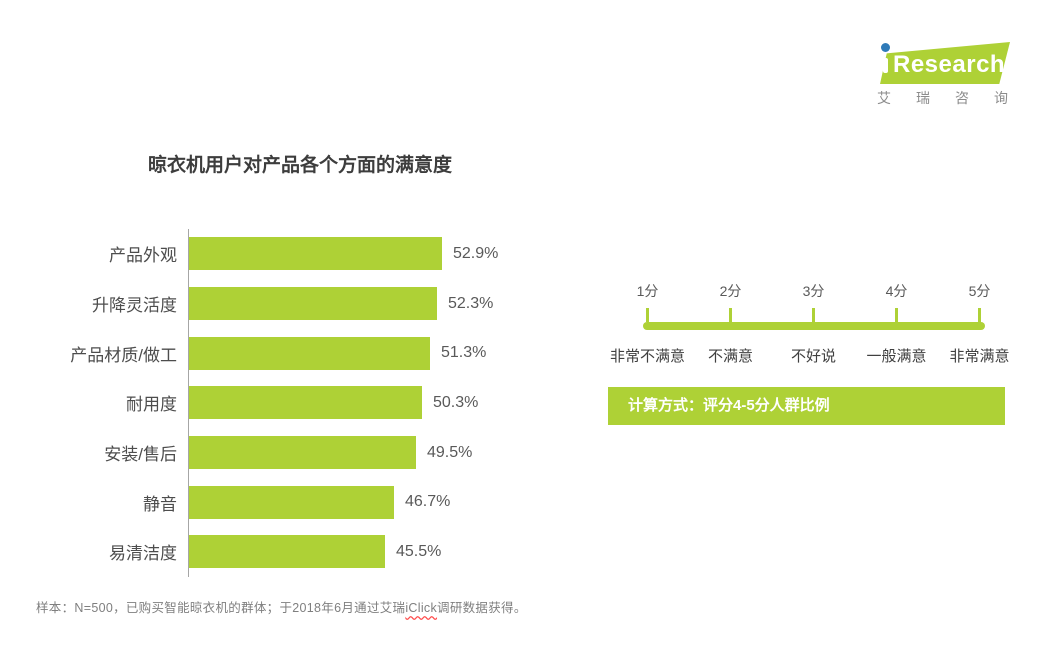 Image resolution: width=1045 pixels, height=650 pixels. What do you see at coordinates (884, 98) in the screenshot?
I see `logo-subtitle-char: 艾` at bounding box center [884, 98].